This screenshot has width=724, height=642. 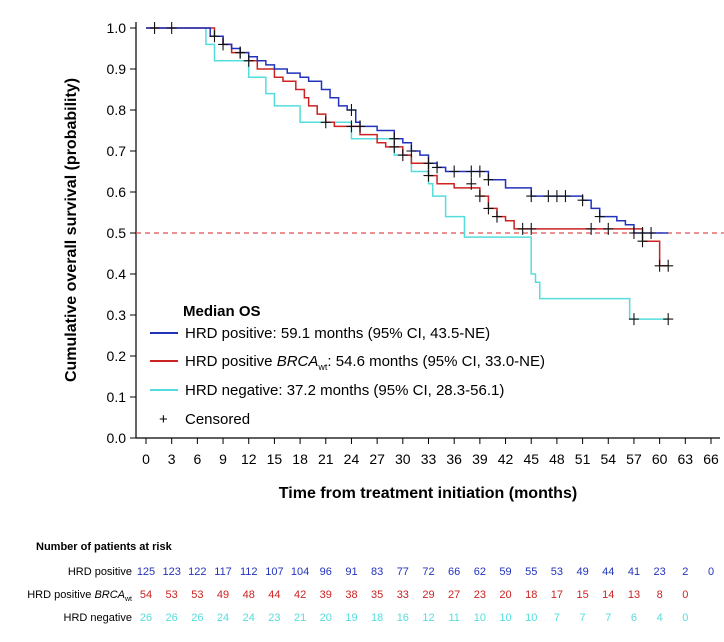 What do you see at coordinates (686, 459) in the screenshot?
I see `x-tick-label: 63` at bounding box center [686, 459].